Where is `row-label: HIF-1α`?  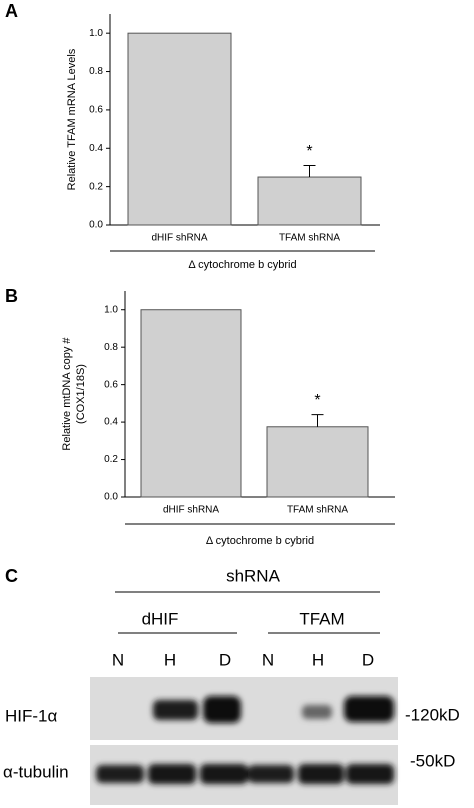
row-label: HIF-1α is located at coordinates (31, 715).